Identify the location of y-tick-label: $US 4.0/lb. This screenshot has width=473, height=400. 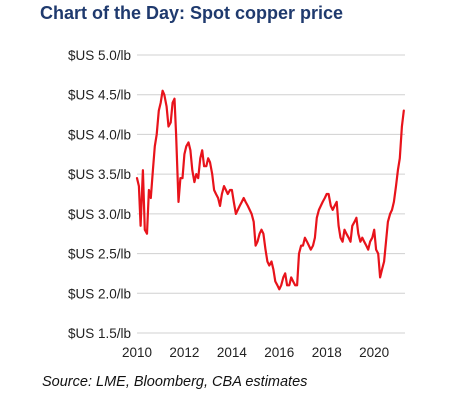
(99, 134).